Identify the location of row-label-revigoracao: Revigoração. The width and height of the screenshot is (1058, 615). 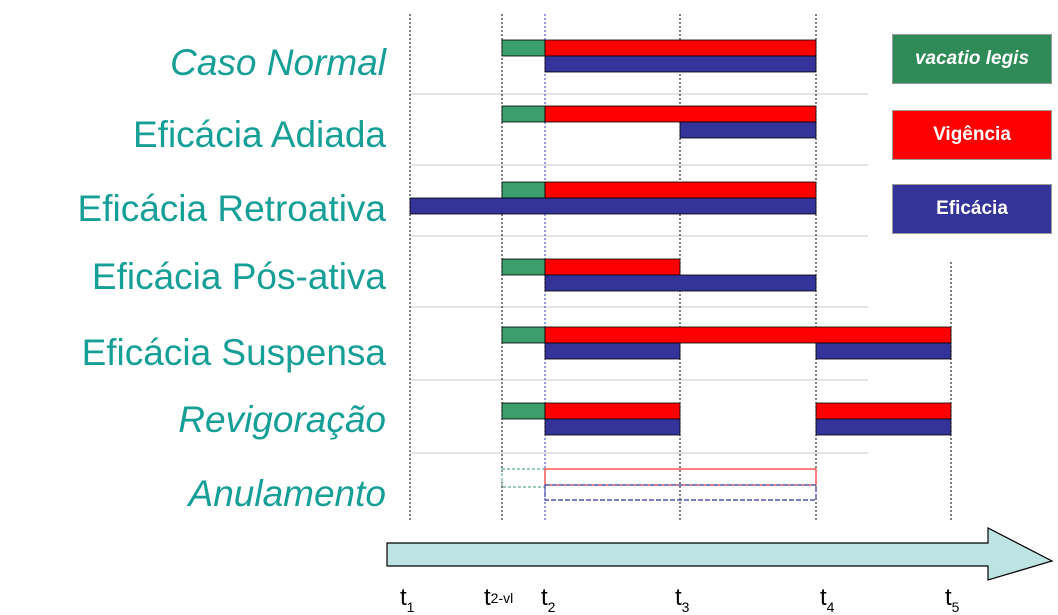
(282, 419).